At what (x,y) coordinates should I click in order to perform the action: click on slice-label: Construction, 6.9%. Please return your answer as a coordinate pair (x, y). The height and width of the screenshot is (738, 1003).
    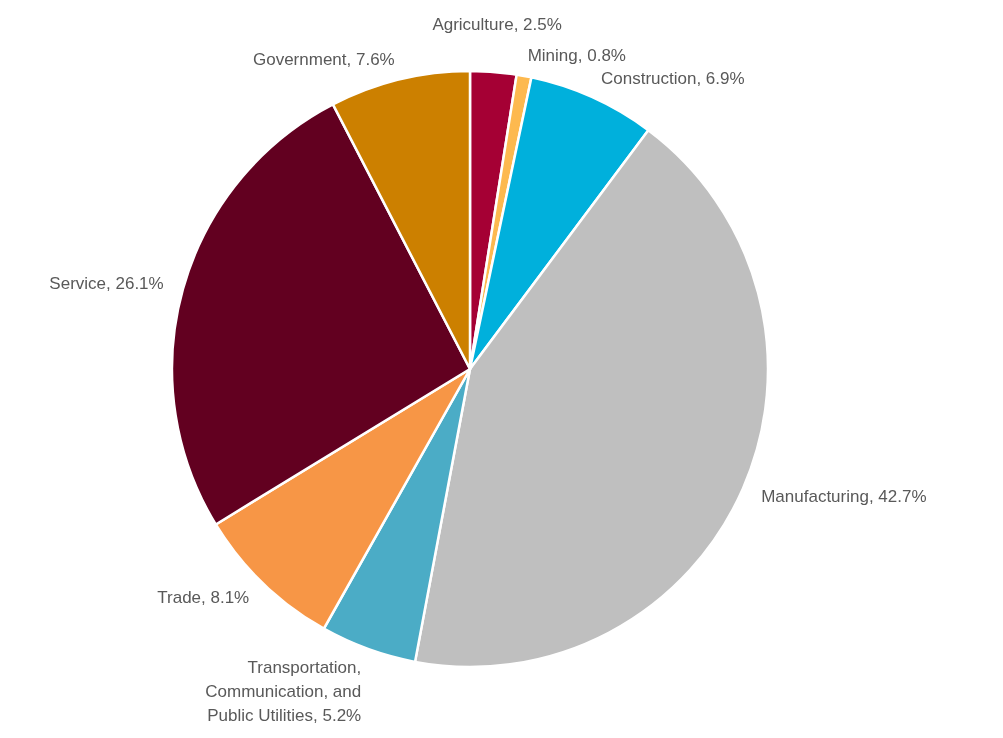
    Looking at the image, I should click on (672, 79).